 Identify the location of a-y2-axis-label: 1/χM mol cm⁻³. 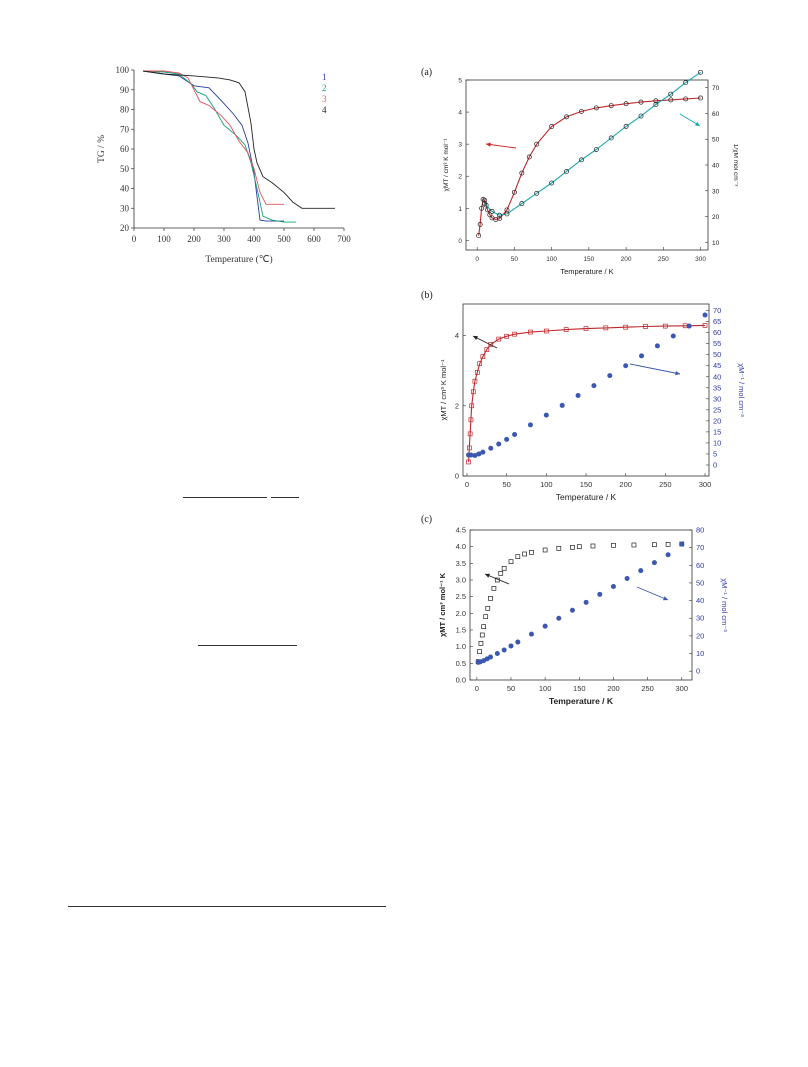
(735, 165).